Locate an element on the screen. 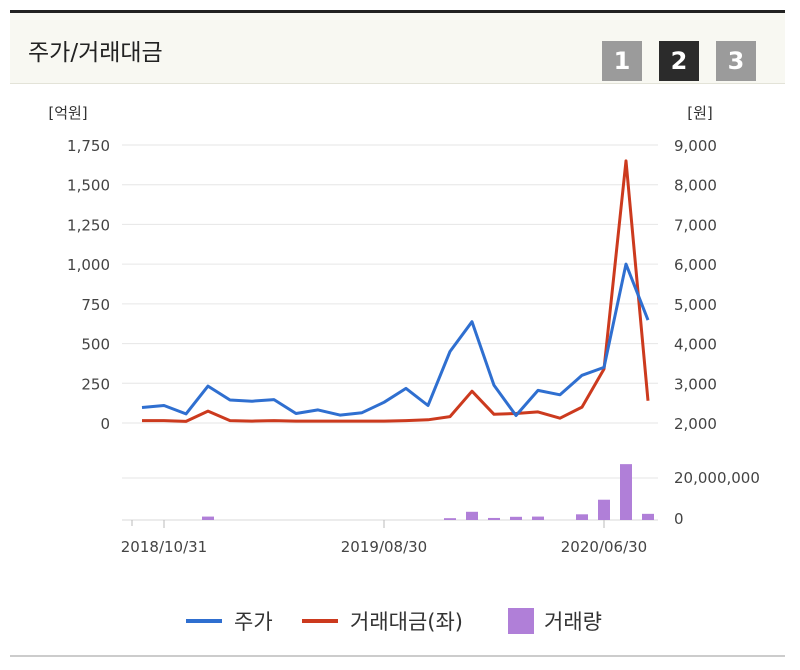 Image resolution: width=800 pixels, height=670 pixels. left-axis-tick-label: 0 is located at coordinates (105, 424).